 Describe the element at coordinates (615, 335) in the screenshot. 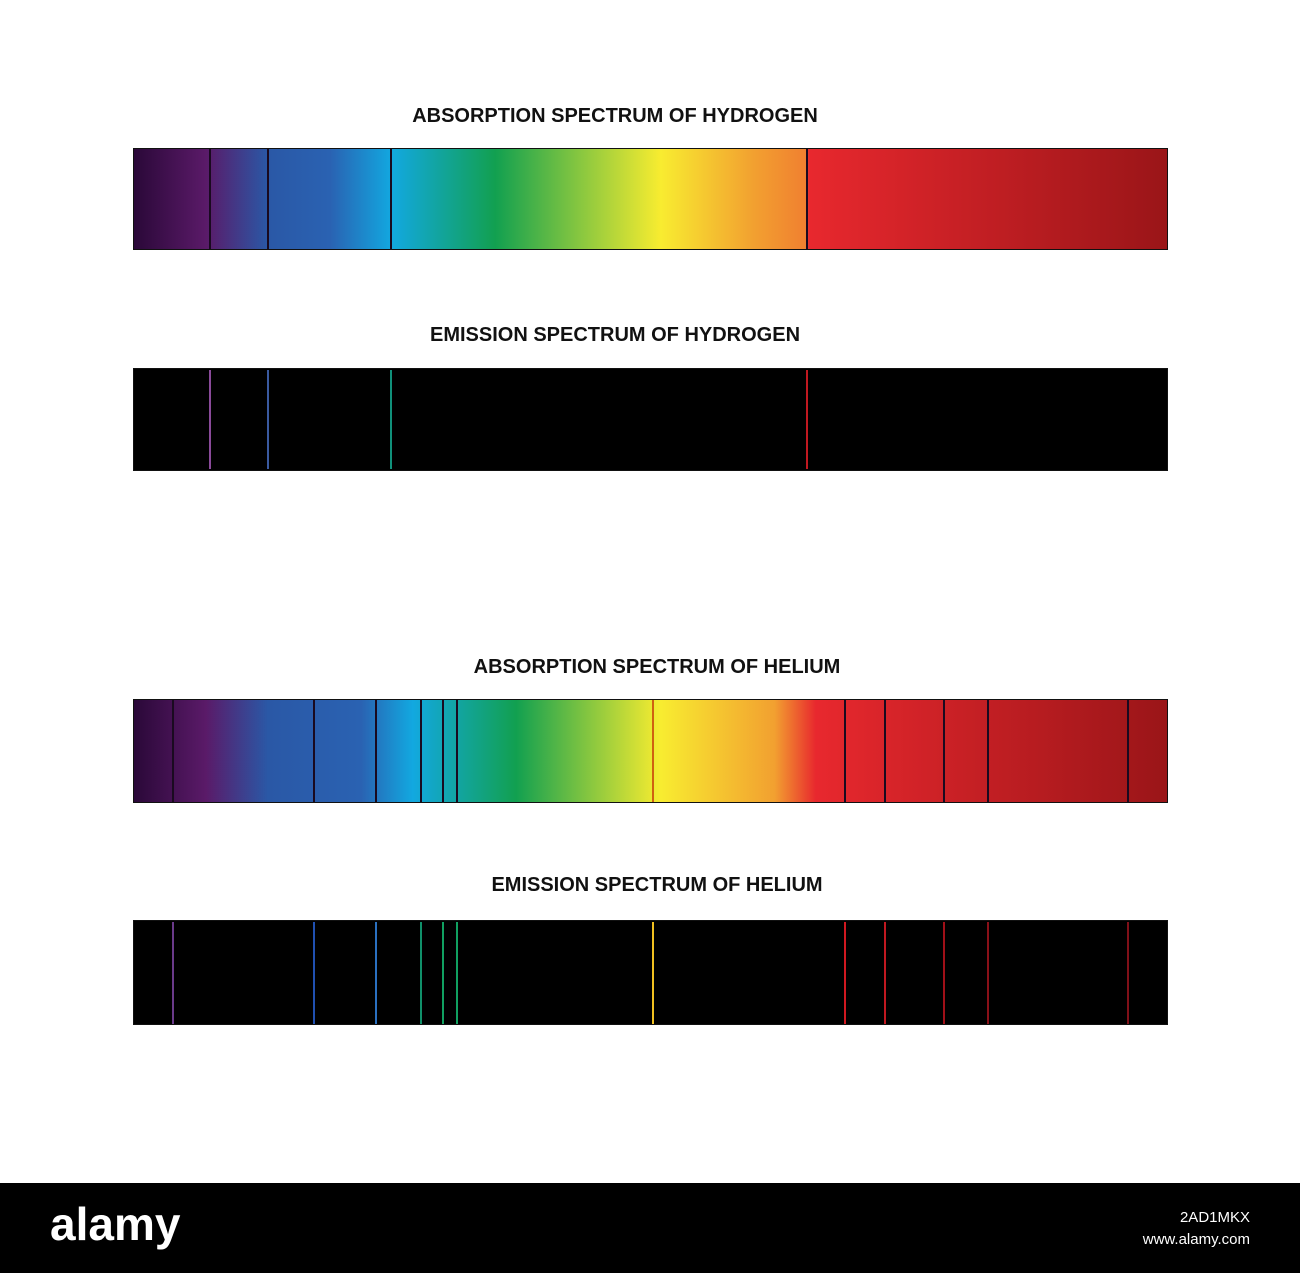

I see `panel-title: EMISSION SPECTRUM OF HYDROGEN` at that location.